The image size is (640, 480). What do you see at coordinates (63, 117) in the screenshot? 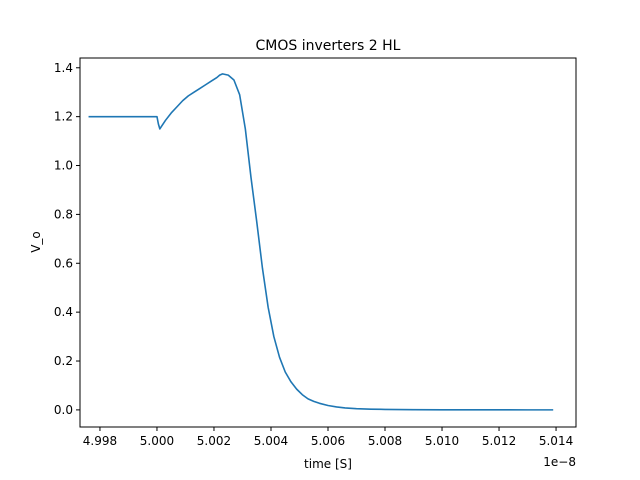
I see `y-tick-label: 1.2` at bounding box center [63, 117].